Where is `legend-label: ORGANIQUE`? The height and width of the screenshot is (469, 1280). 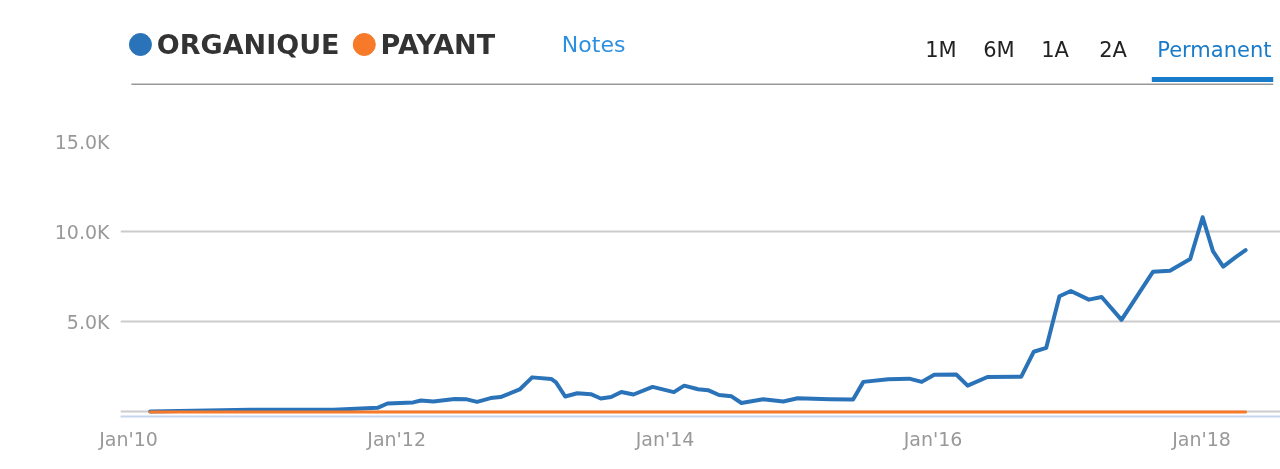
legend-label: ORGANIQUE is located at coordinates (248, 44).